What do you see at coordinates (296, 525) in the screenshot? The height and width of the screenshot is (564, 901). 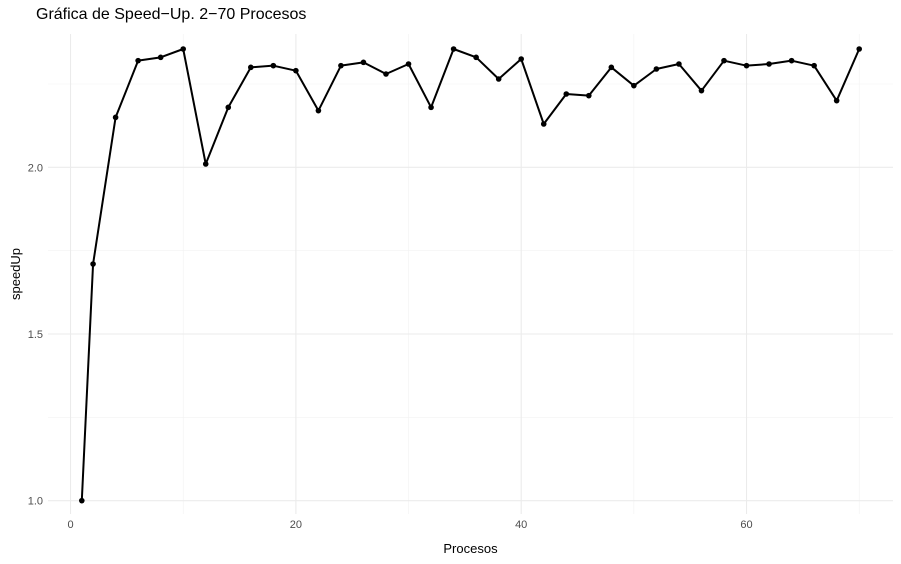 I see `x-tick-label: 20` at bounding box center [296, 525].